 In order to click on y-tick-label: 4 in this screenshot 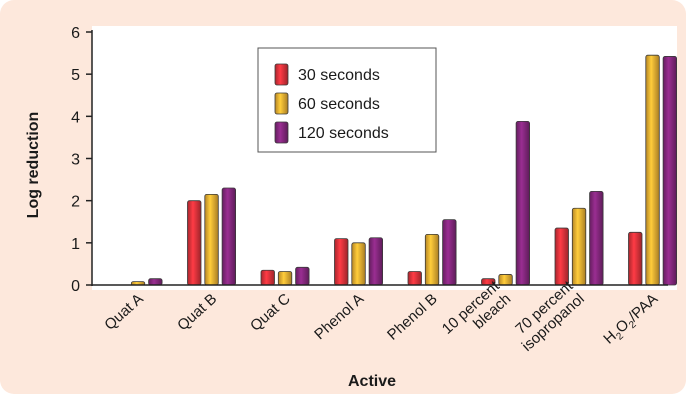, I will do `click(75, 117)`.